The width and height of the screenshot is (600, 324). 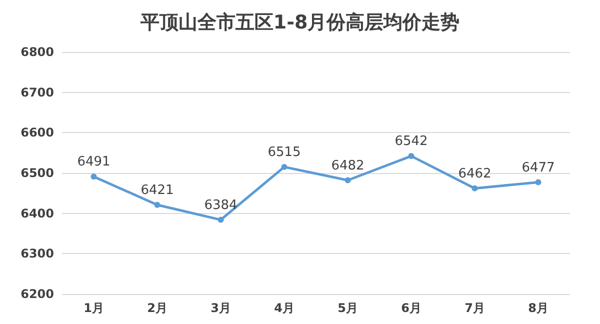 What do you see at coordinates (37, 52) in the screenshot?
I see `y-tick-label: 6800` at bounding box center [37, 52].